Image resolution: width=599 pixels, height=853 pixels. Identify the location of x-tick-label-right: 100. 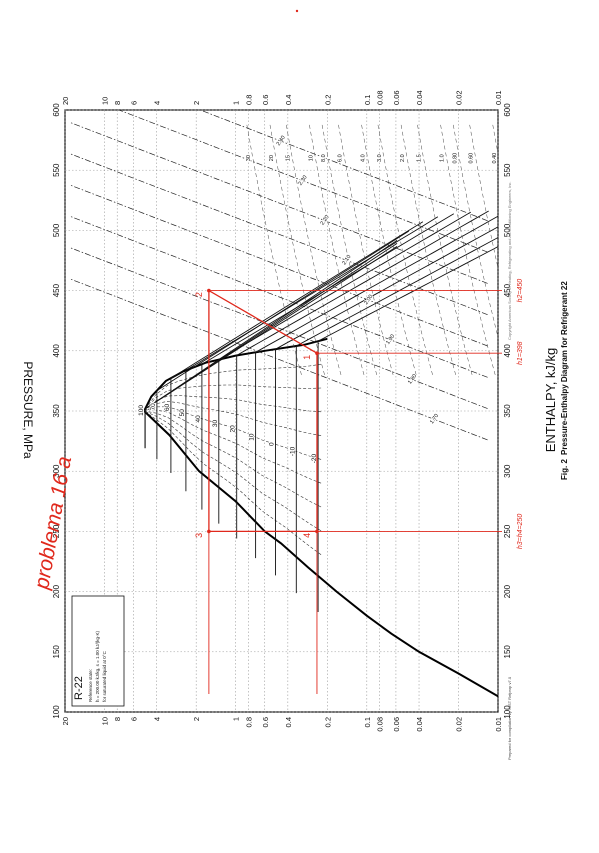
(507, 712).